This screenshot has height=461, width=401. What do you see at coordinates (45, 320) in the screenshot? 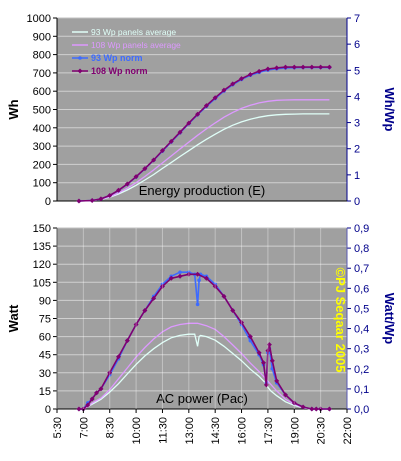
I see `bottom-left-tick-label: 75` at bounding box center [45, 320].